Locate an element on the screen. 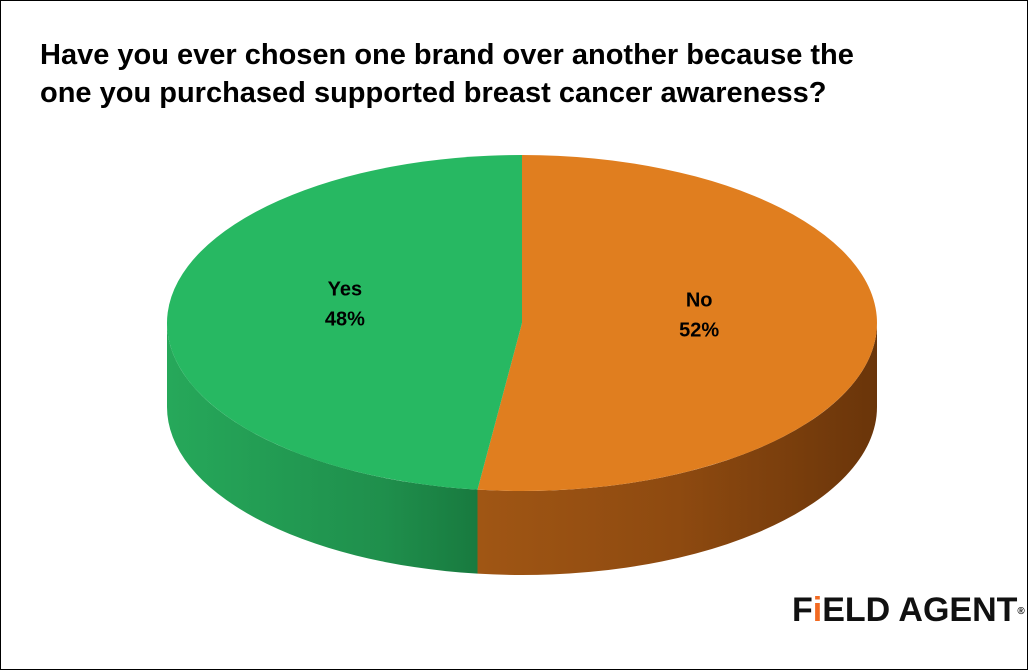  slice-value-yes: 48% is located at coordinates (345, 320).